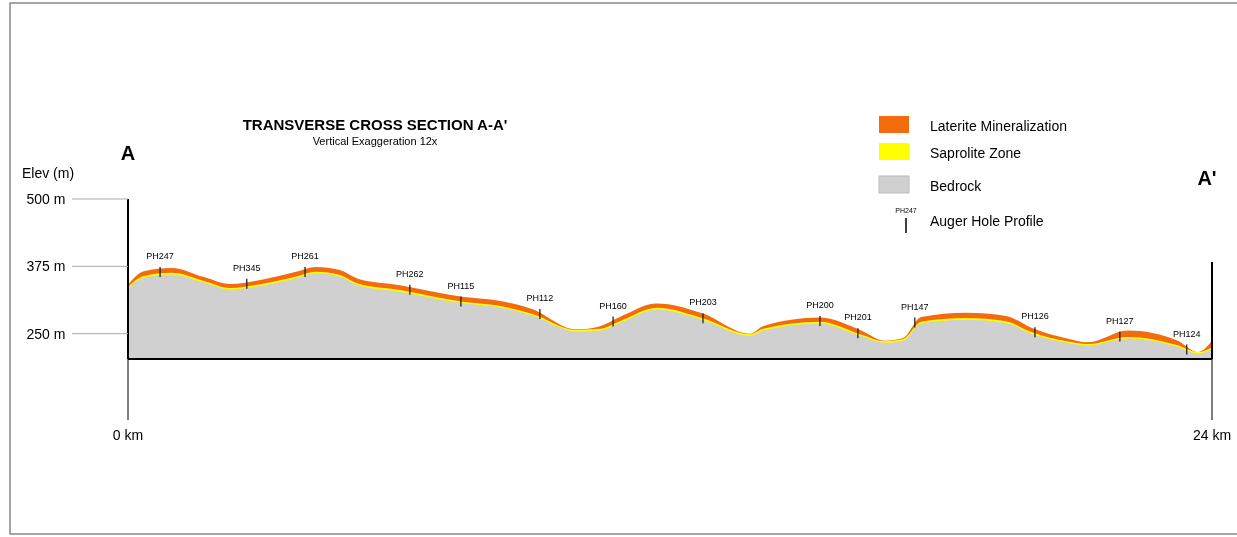 This screenshot has height=537, width=1237. I want to click on text: A, so click(128, 153).